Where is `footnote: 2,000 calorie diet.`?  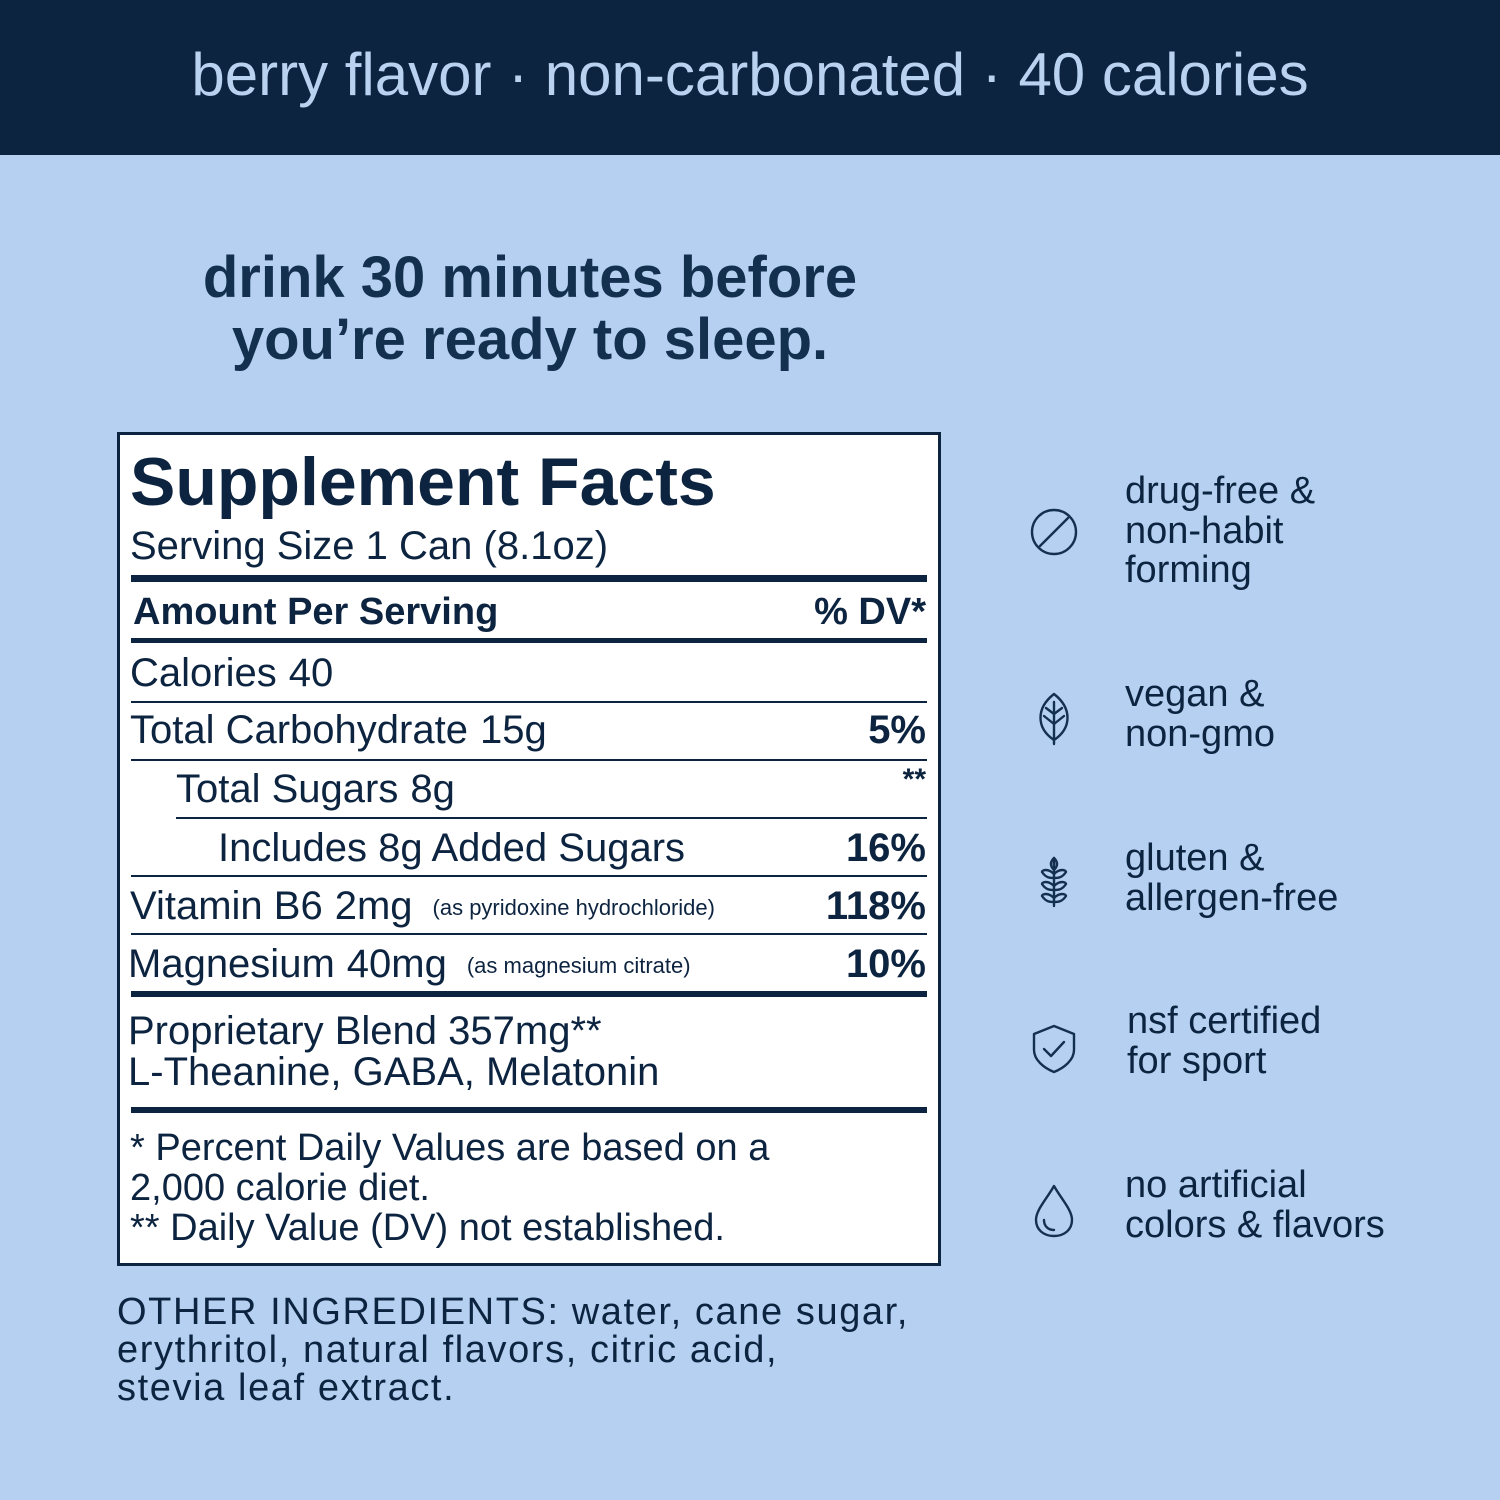 footnote: 2,000 calorie diet. is located at coordinates (280, 1188).